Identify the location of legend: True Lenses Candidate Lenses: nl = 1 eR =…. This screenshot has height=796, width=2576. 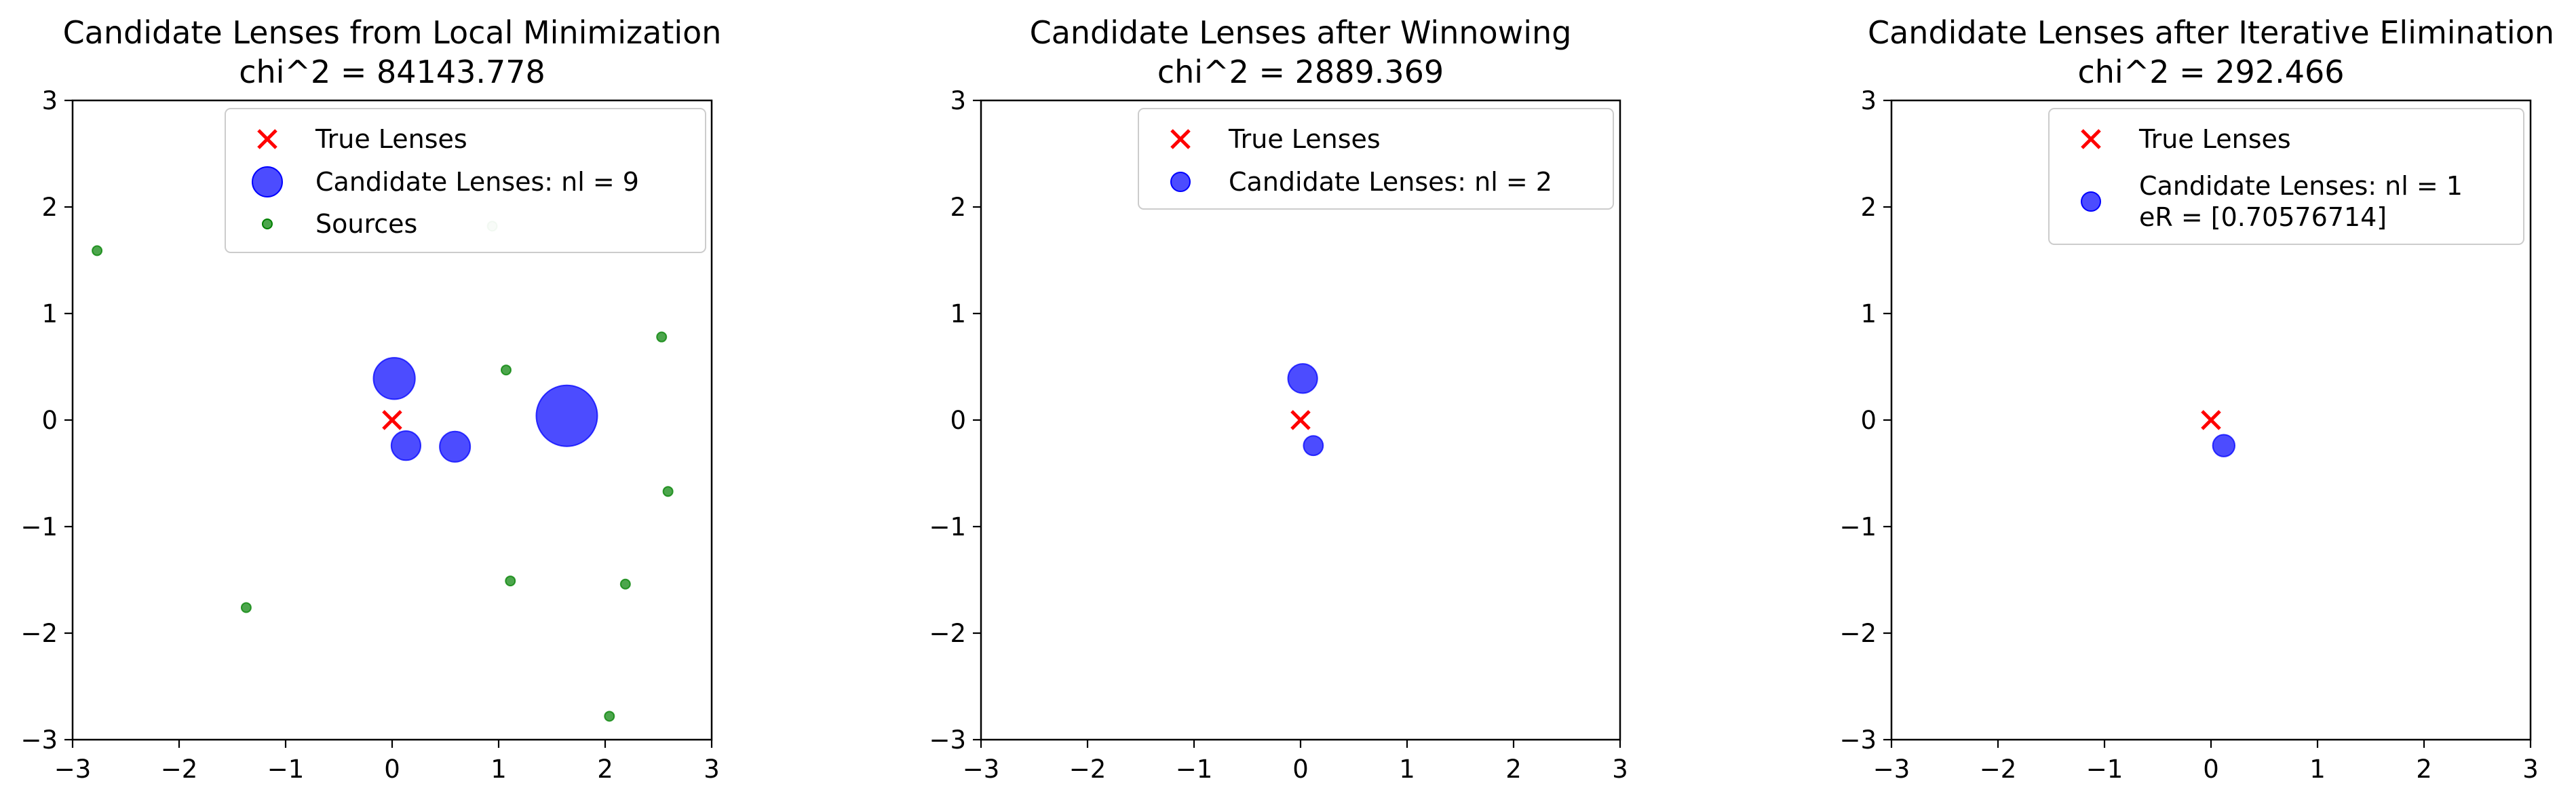
(2286, 176).